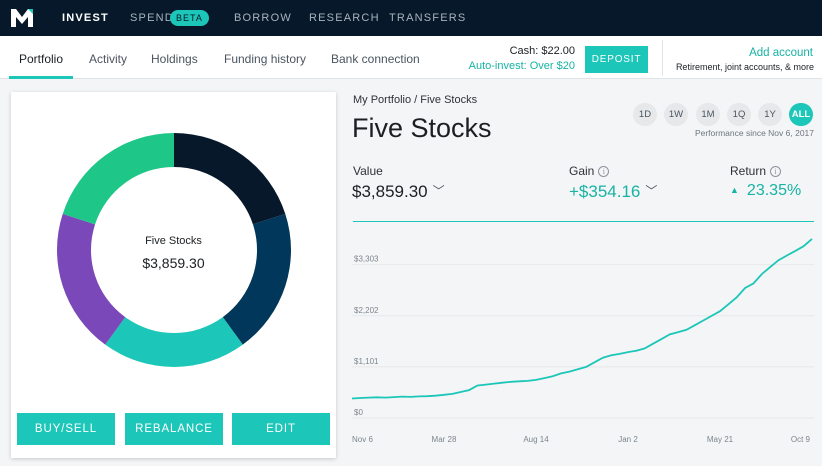 This screenshot has height=466, width=822. What do you see at coordinates (362, 439) in the screenshot?
I see `x-tick-label: Nov 6` at bounding box center [362, 439].